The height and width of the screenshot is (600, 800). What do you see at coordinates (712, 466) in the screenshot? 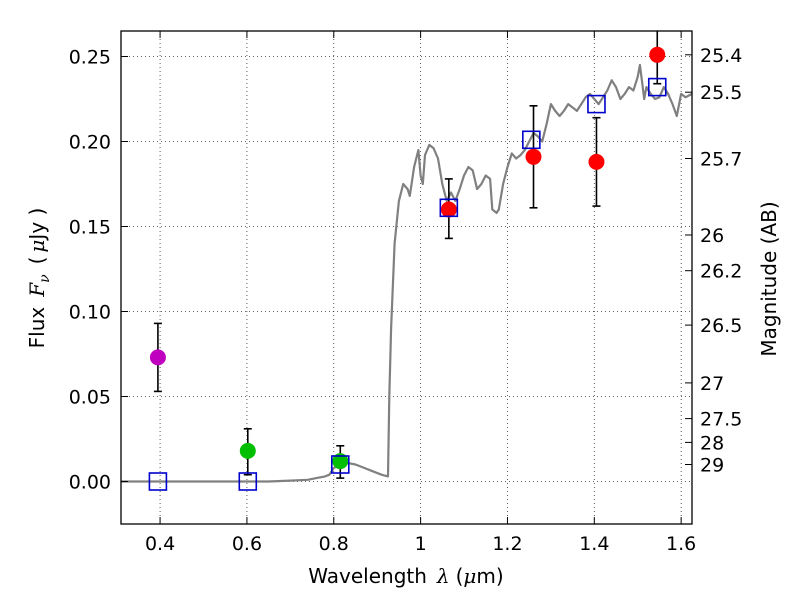
I see `magnitude-tick-label: 29` at bounding box center [712, 466].